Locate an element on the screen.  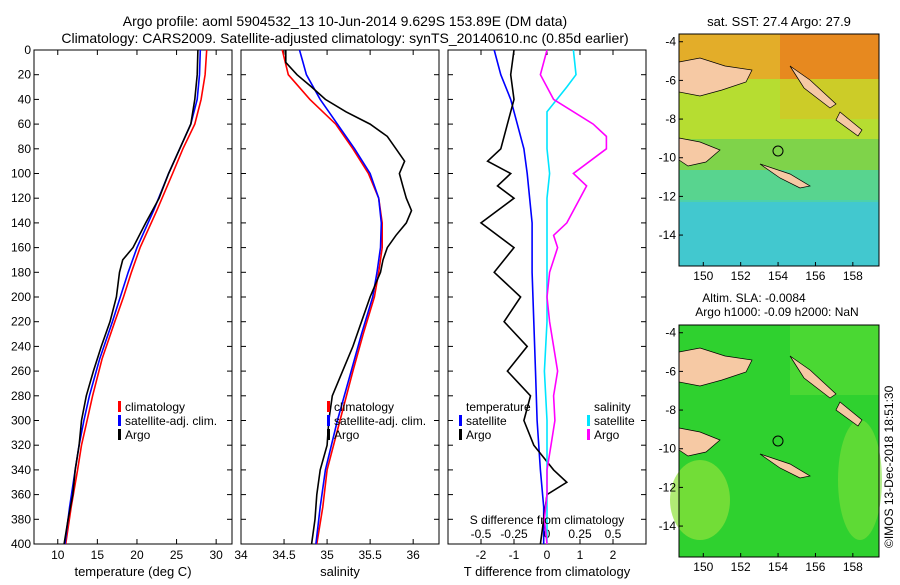
map-x-tick-label: 156 is located at coordinates (815, 567).